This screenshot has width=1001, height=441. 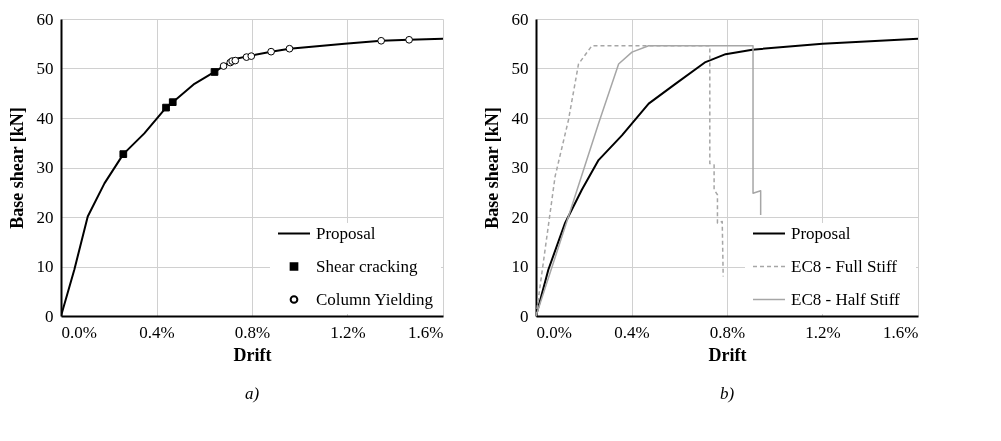 What do you see at coordinates (367, 266) in the screenshot?
I see `legend-label: Shear cracking` at bounding box center [367, 266].